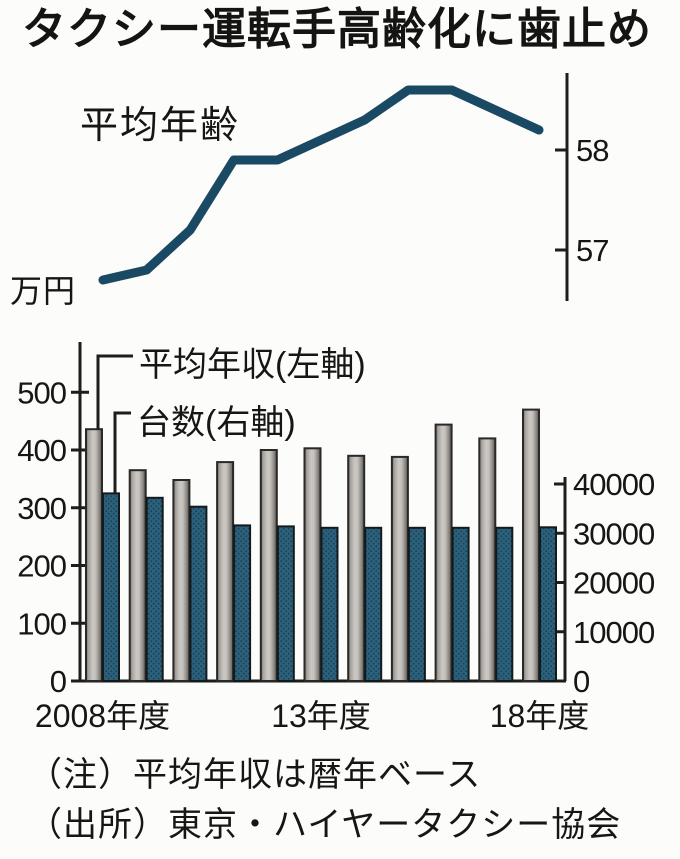  I want to click on fleet-tick-label: 20000, so click(614, 583).